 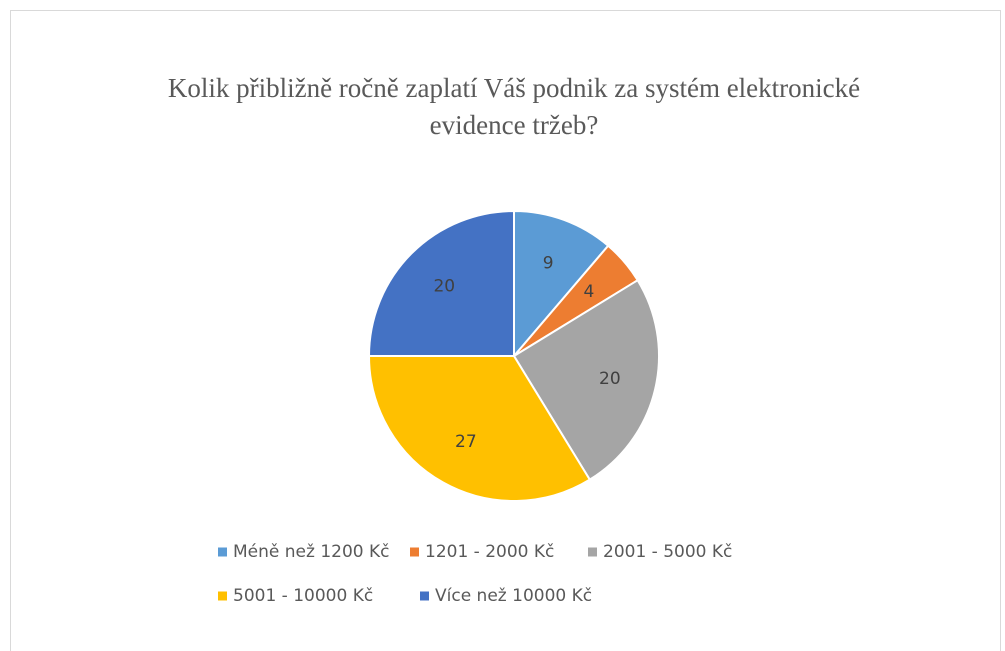 What do you see at coordinates (311, 552) in the screenshot?
I see `legend-label: Méně než 1200 Kč` at bounding box center [311, 552].